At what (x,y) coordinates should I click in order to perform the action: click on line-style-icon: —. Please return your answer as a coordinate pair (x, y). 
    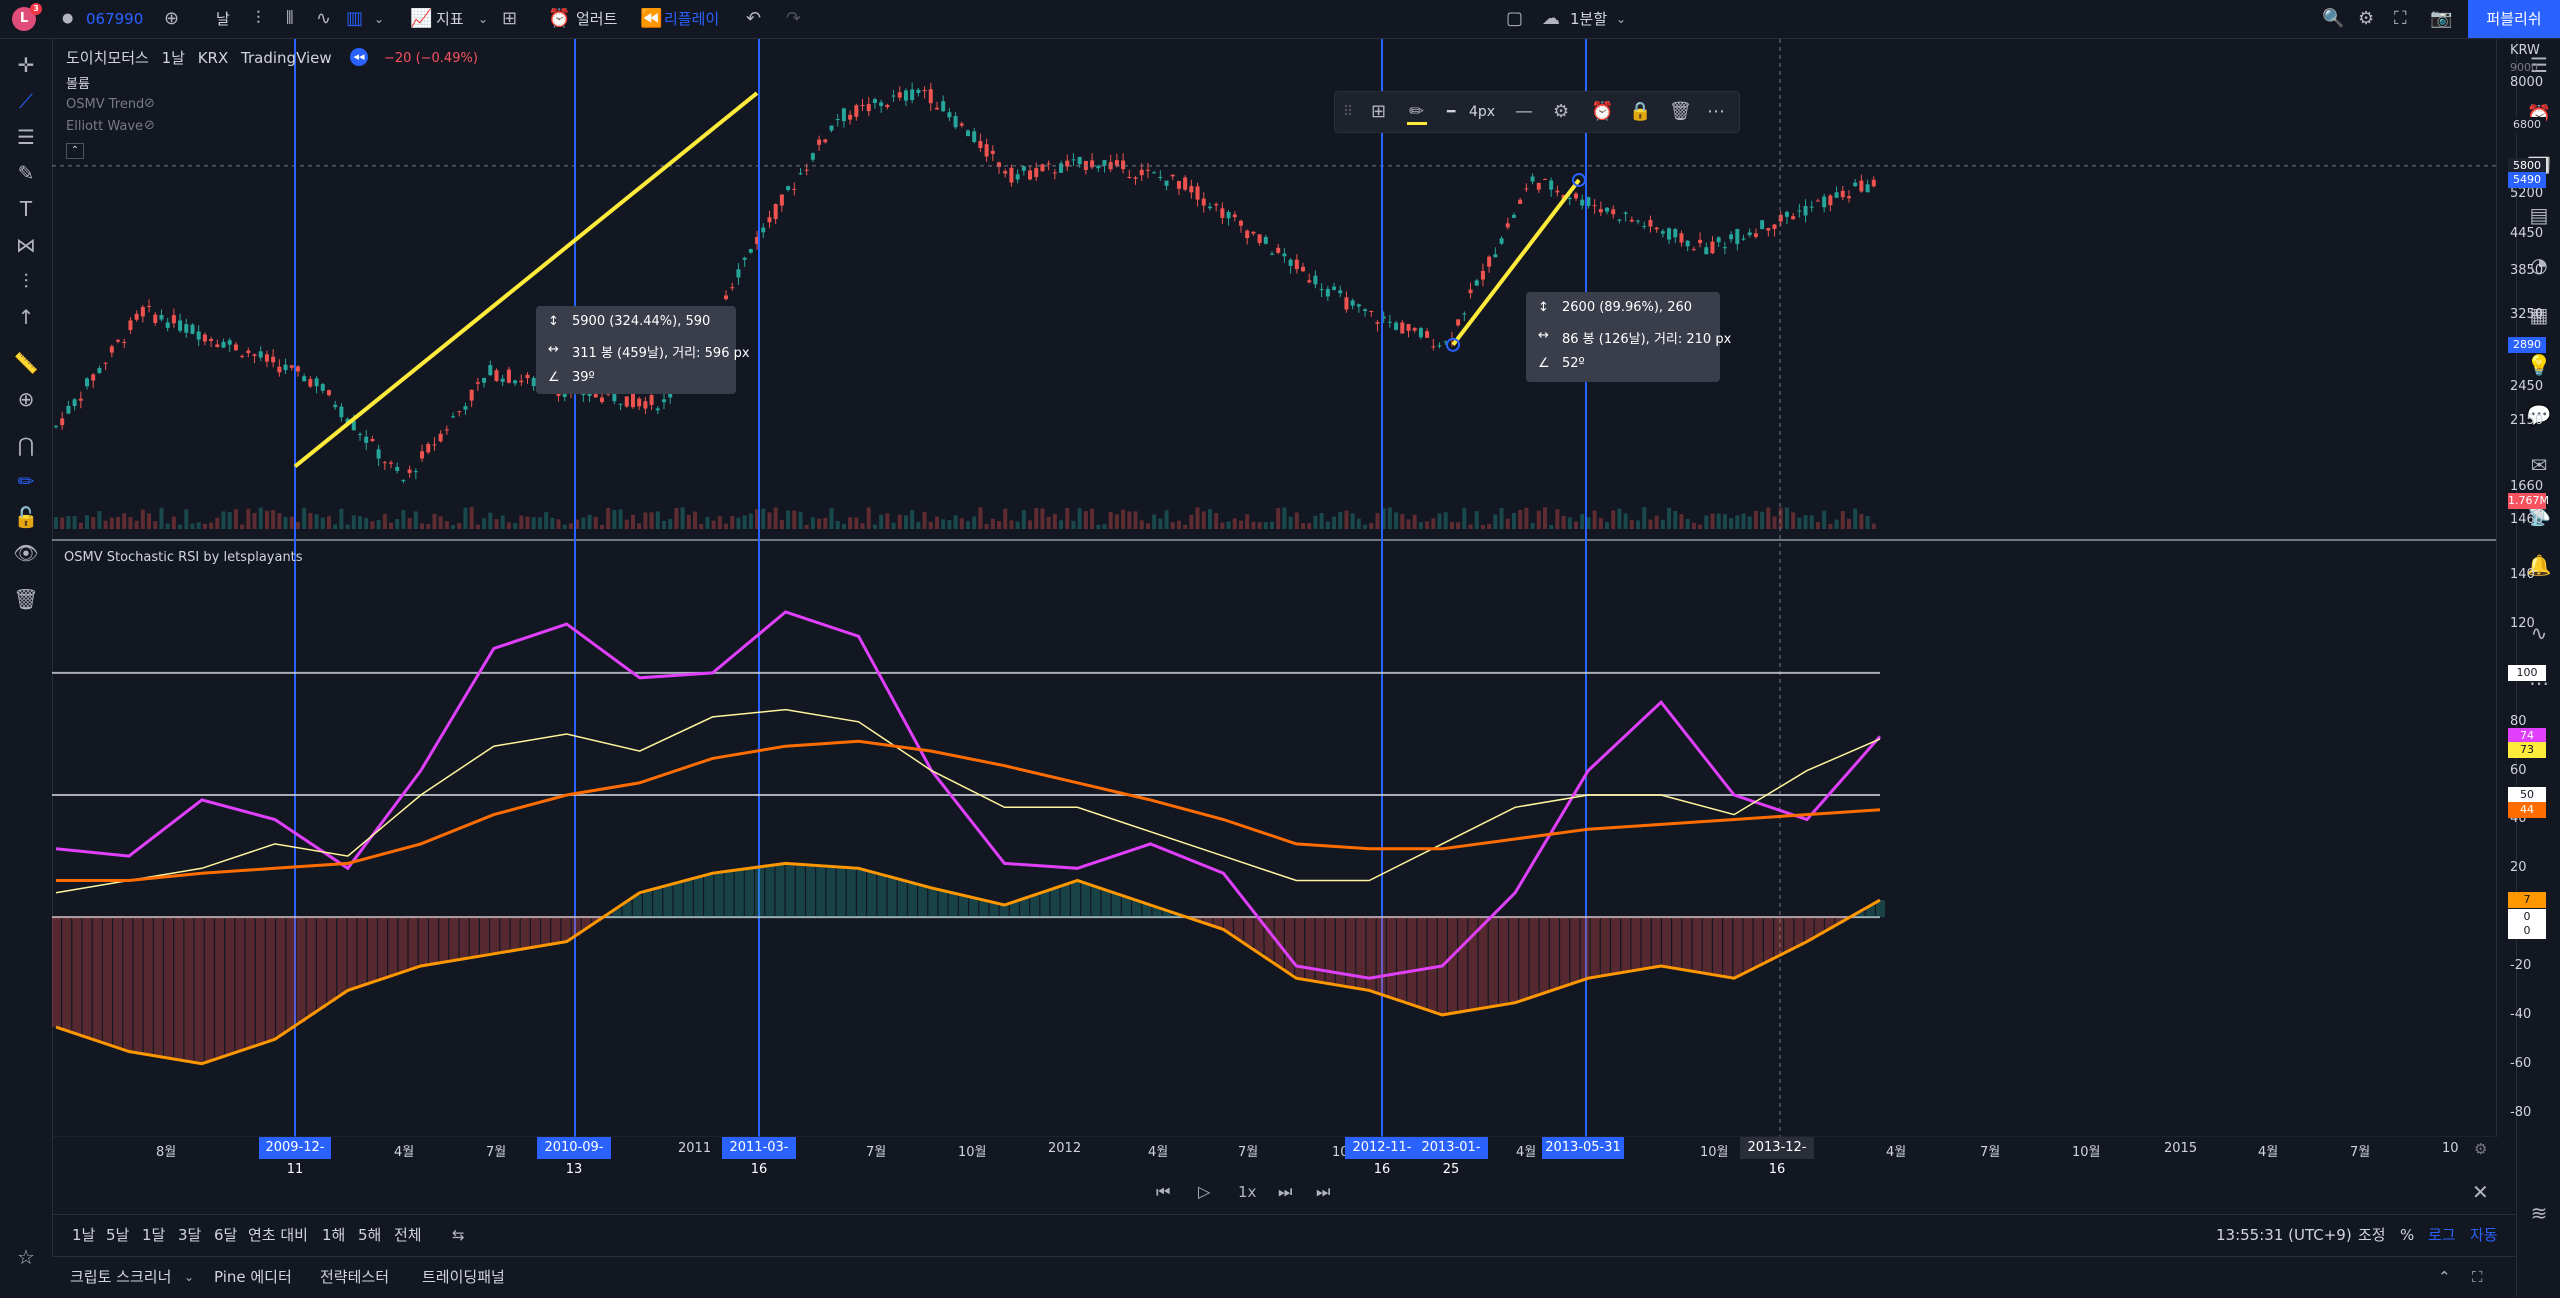
    Looking at the image, I should click on (1524, 112).